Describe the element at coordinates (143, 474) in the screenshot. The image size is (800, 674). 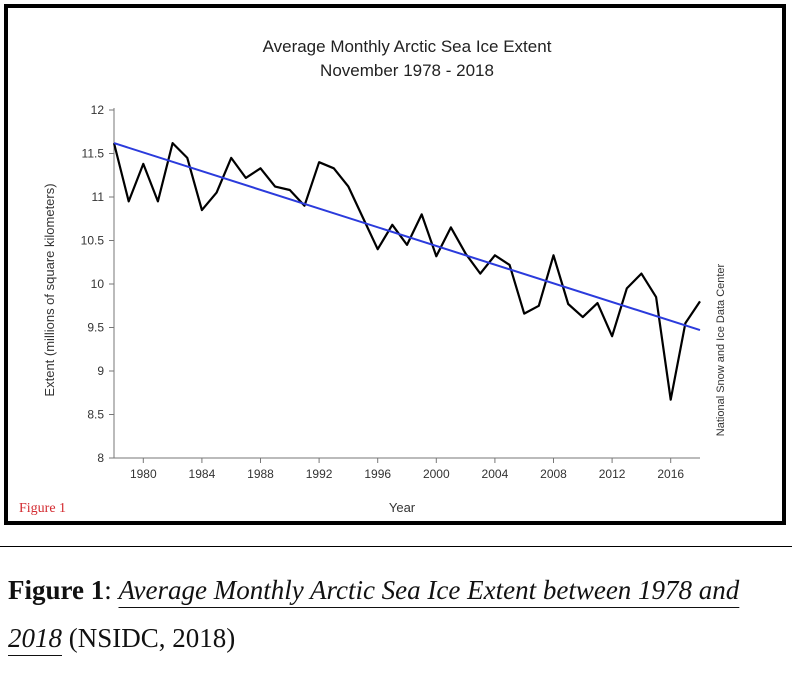
I see `x-tick-label: 1980` at that location.